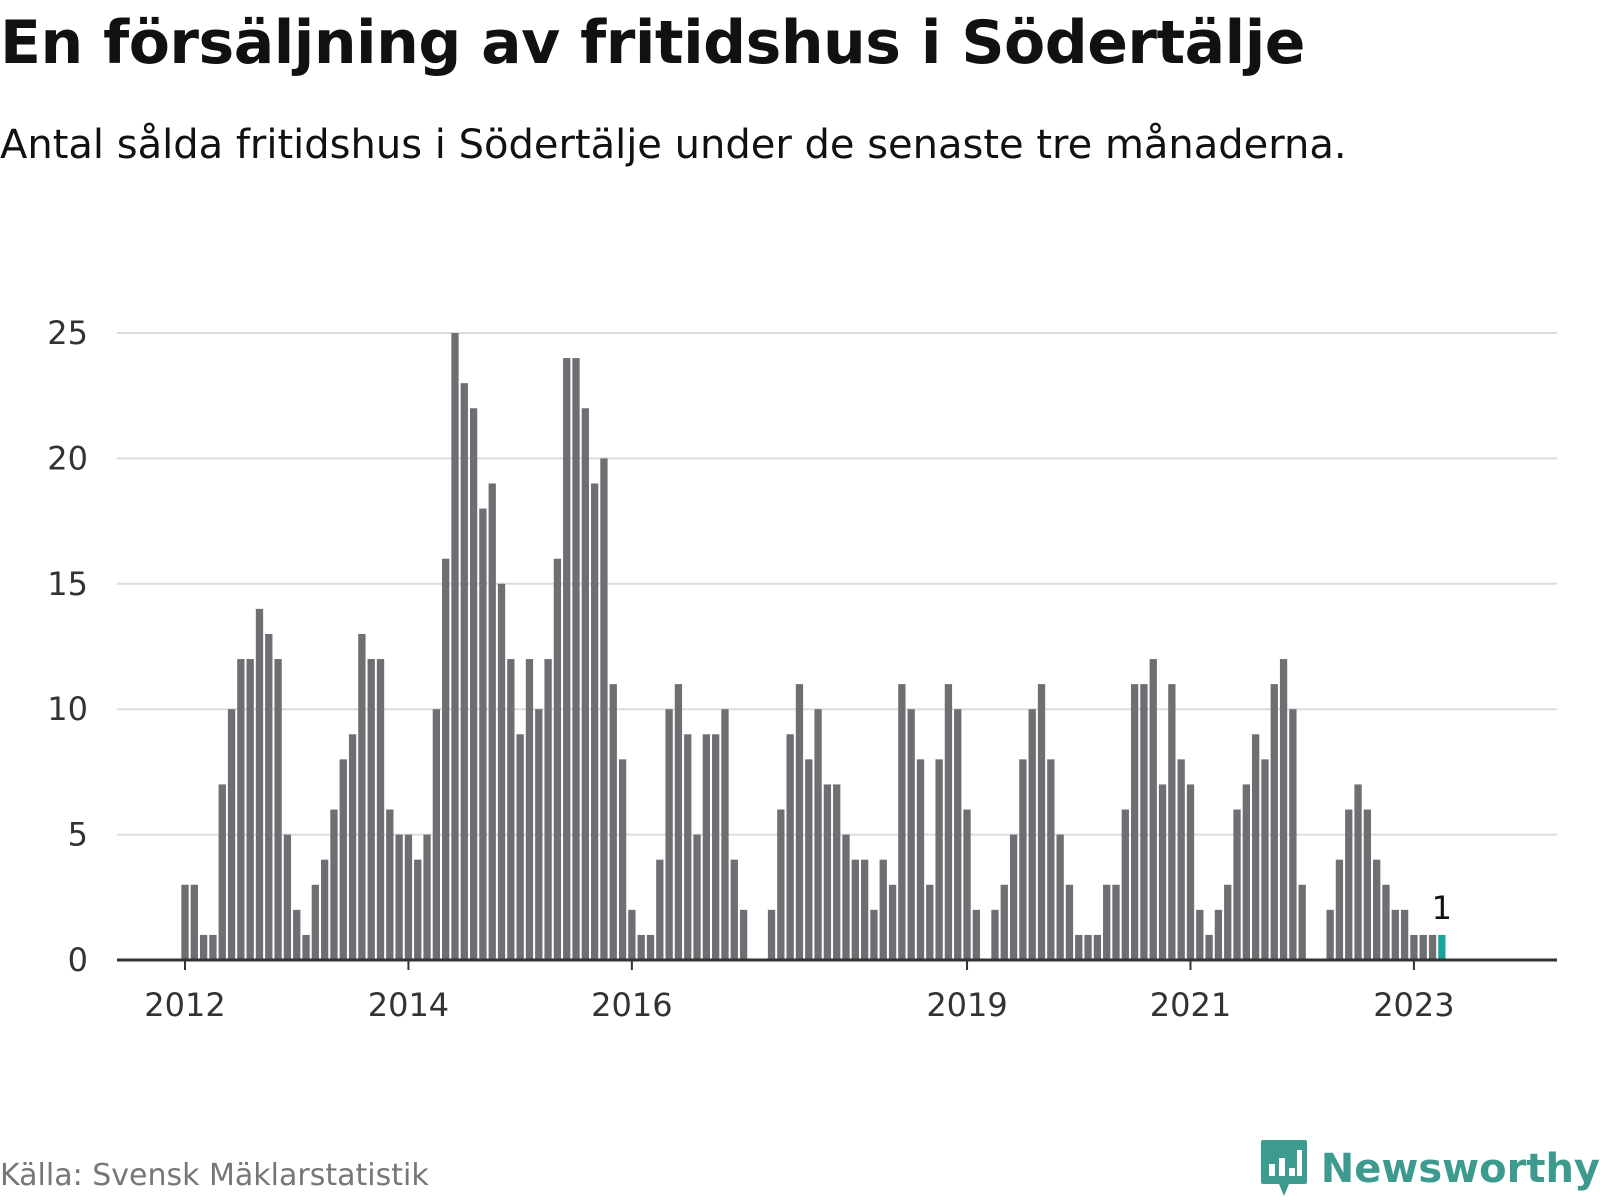  I want to click on x-tick-label: 2012, so click(184, 1005).